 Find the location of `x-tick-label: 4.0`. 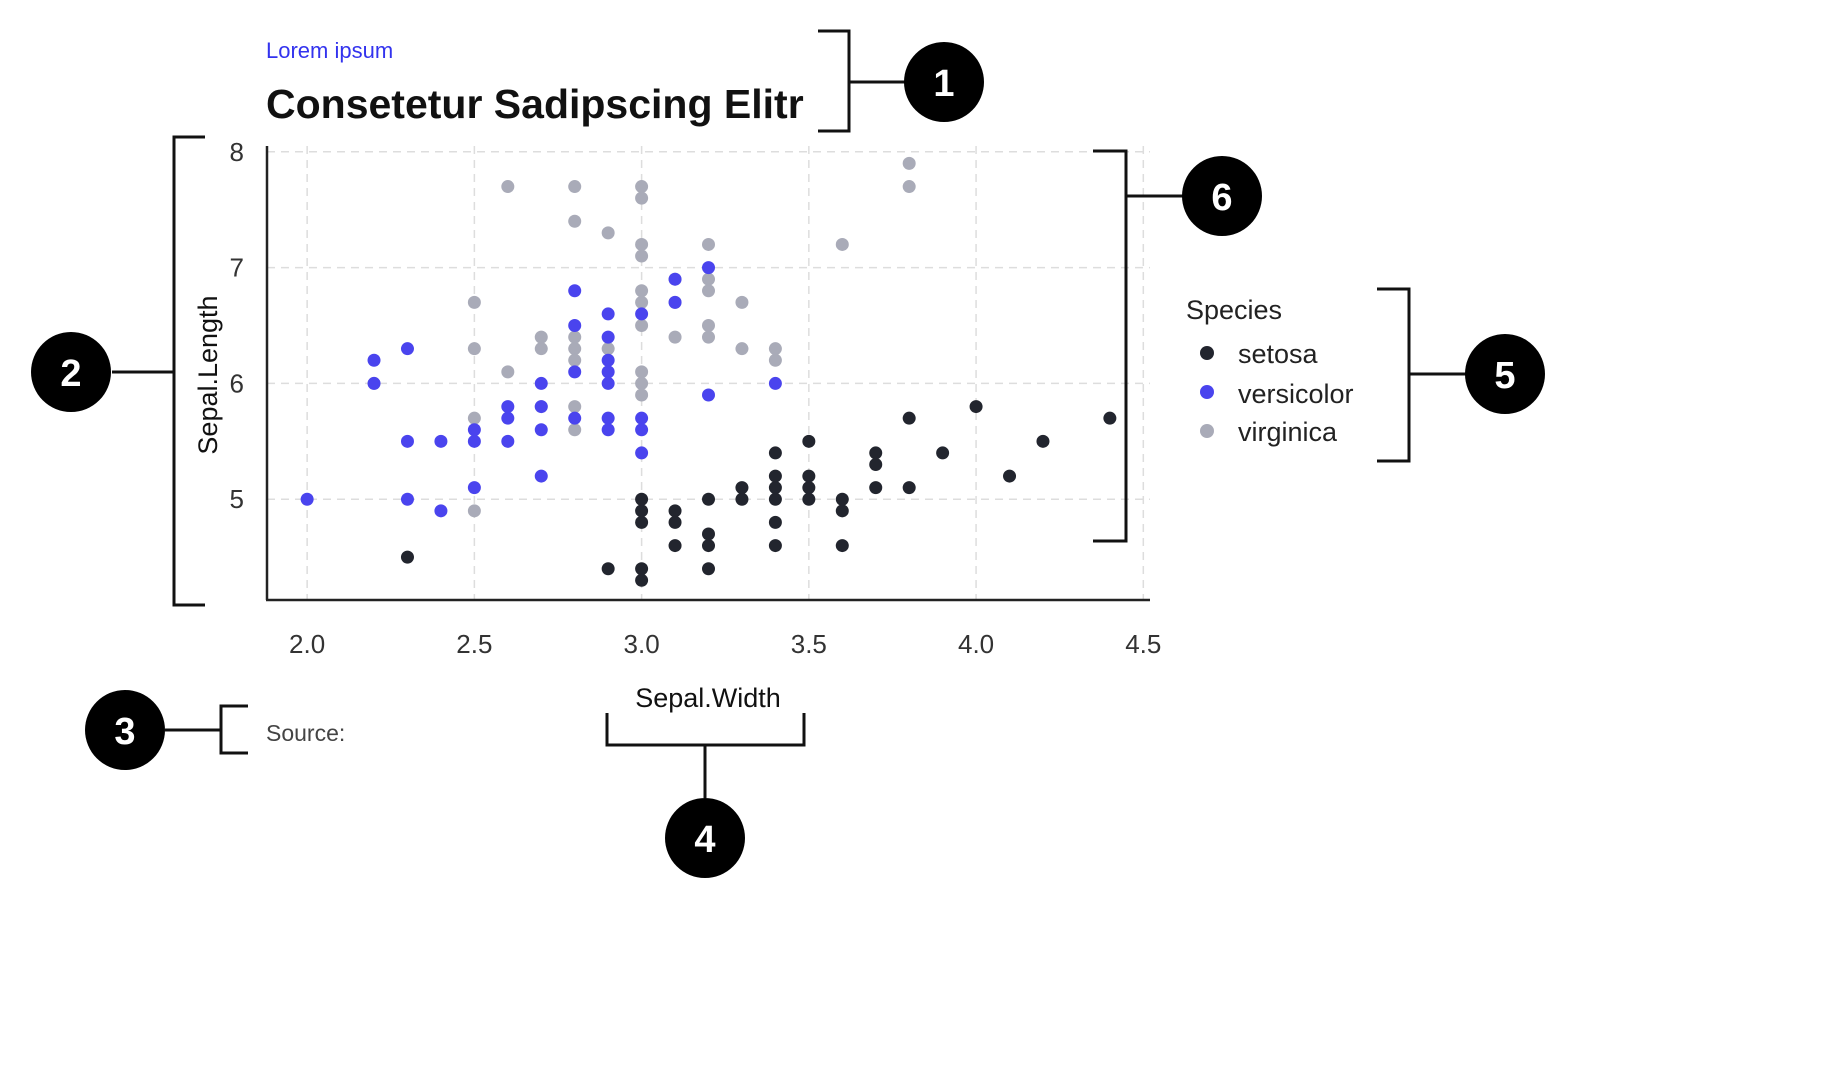

x-tick-label: 4.0 is located at coordinates (976, 644).